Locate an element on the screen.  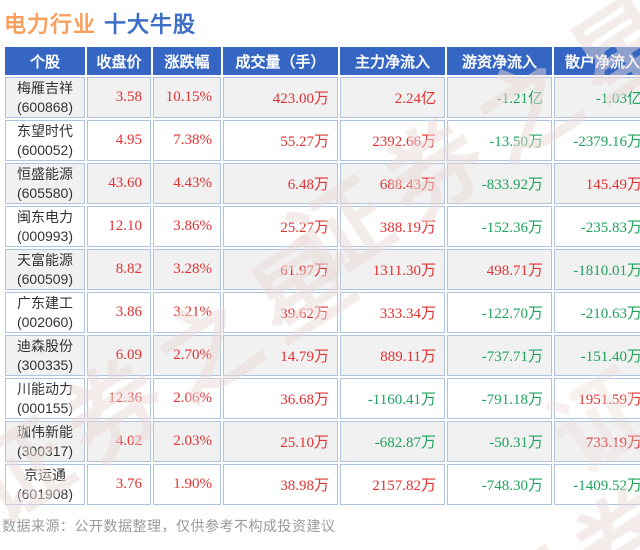
stock-code: (300317) is located at coordinates (45, 450).